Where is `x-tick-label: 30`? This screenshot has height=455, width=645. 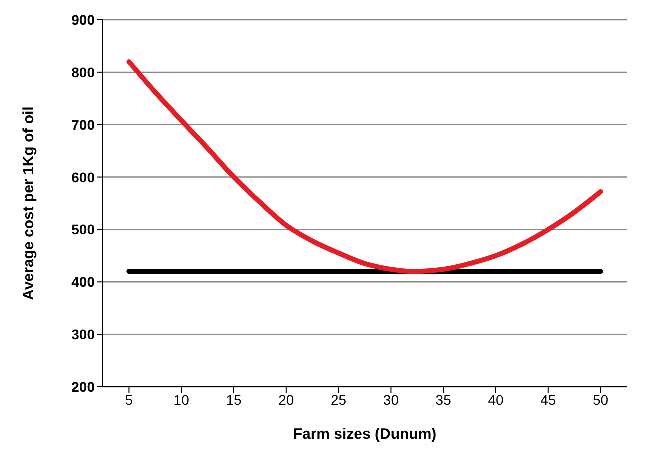
x-tick-label: 30 is located at coordinates (391, 400).